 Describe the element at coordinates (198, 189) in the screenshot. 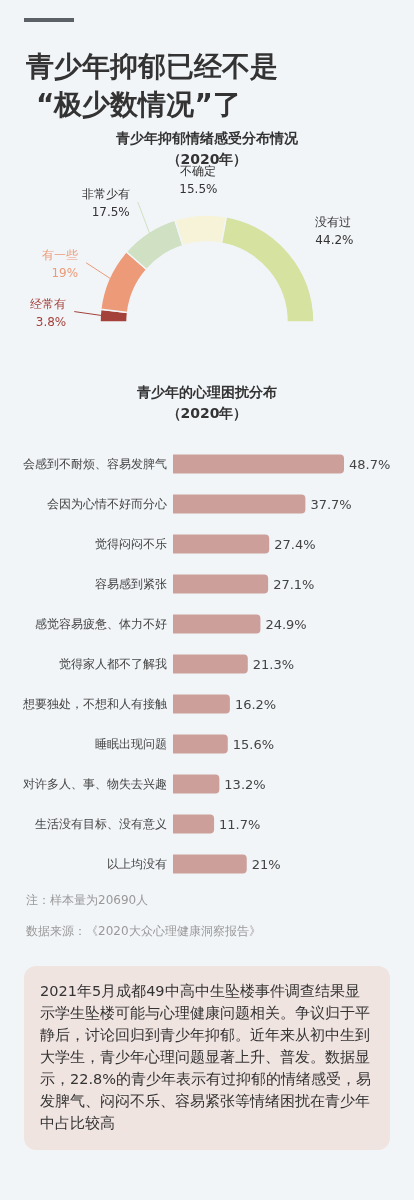

I see `data-label: 15.5%` at that location.